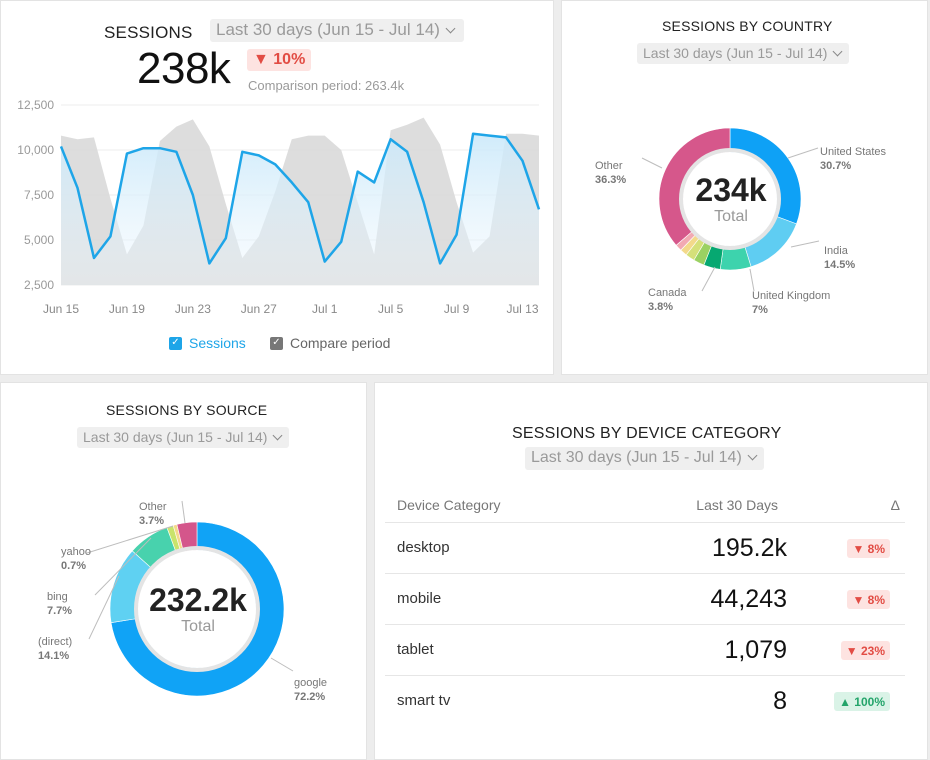 The height and width of the screenshot is (760, 930). I want to click on country-date-range-dropdown: Last 30 days (Jun 15 - Jul 14), so click(743, 53).